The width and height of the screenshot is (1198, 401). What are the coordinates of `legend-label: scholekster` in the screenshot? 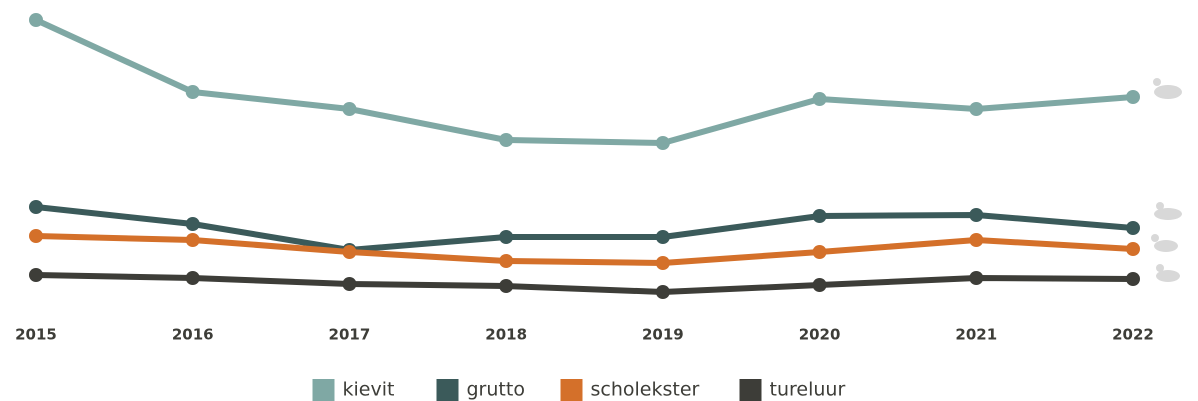 It's located at (645, 390).